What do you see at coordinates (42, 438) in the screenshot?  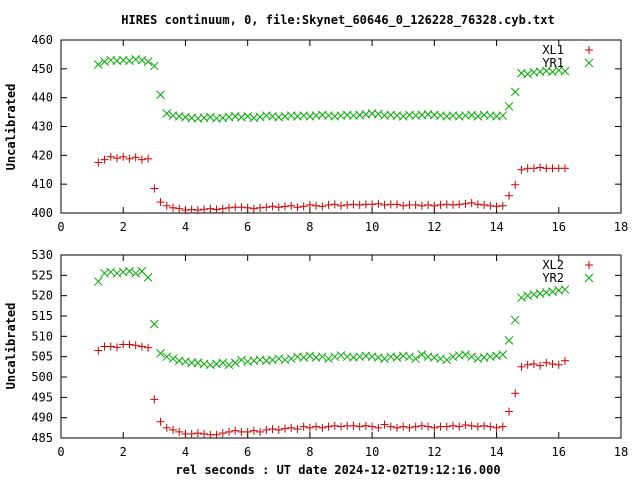 I see `y-tick-label: 485` at bounding box center [42, 438].